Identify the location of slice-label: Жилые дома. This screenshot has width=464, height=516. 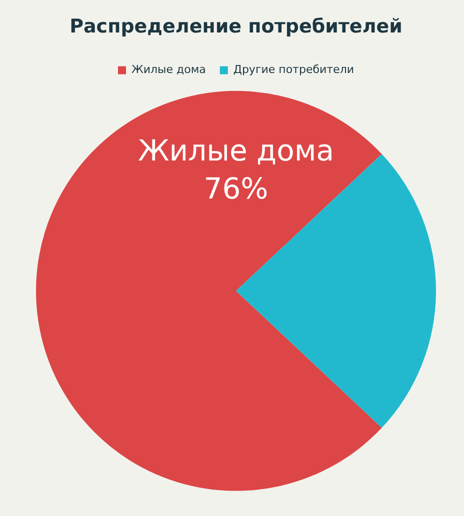
(236, 150).